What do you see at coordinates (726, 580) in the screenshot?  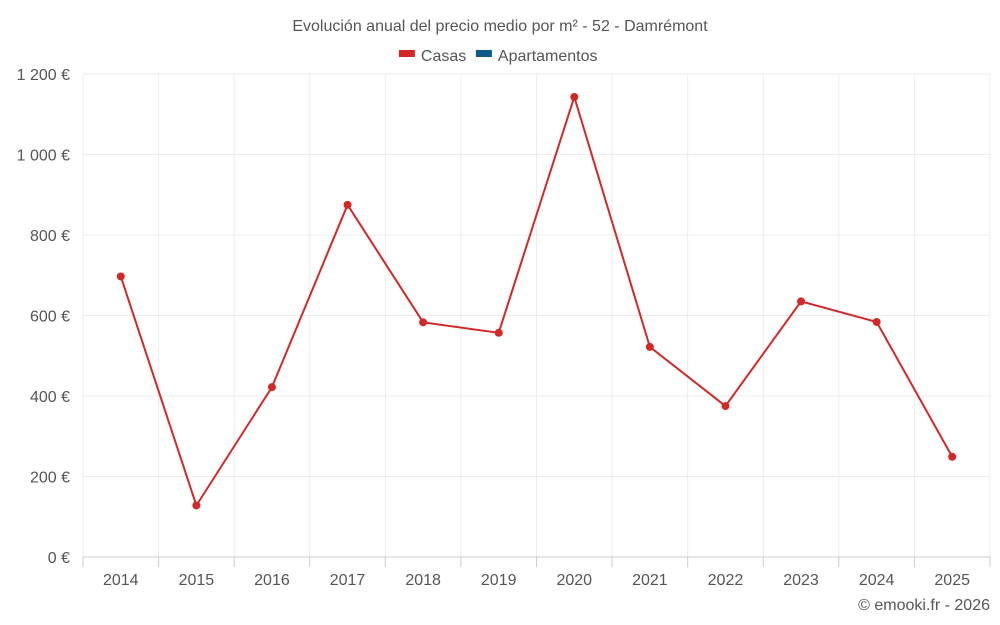 I see `x-tick-label: 2022` at bounding box center [726, 580].